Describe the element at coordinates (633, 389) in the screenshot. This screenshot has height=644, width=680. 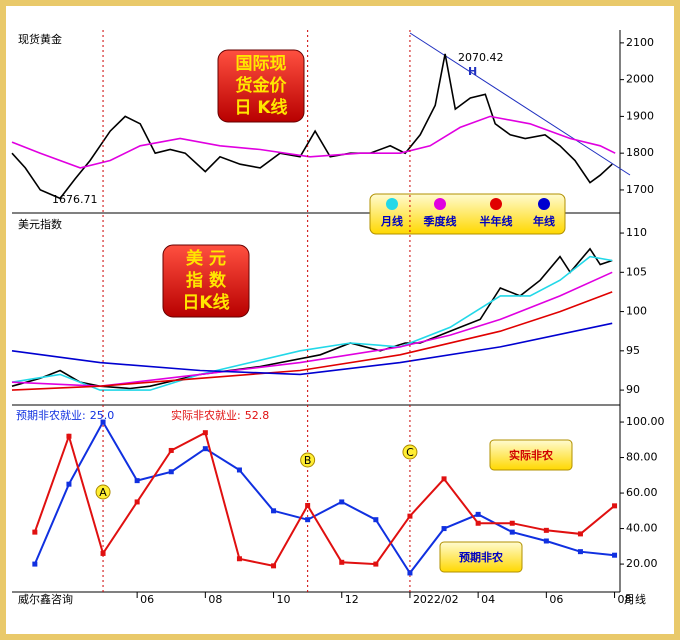
I see `y-tick-label: 90` at that location.